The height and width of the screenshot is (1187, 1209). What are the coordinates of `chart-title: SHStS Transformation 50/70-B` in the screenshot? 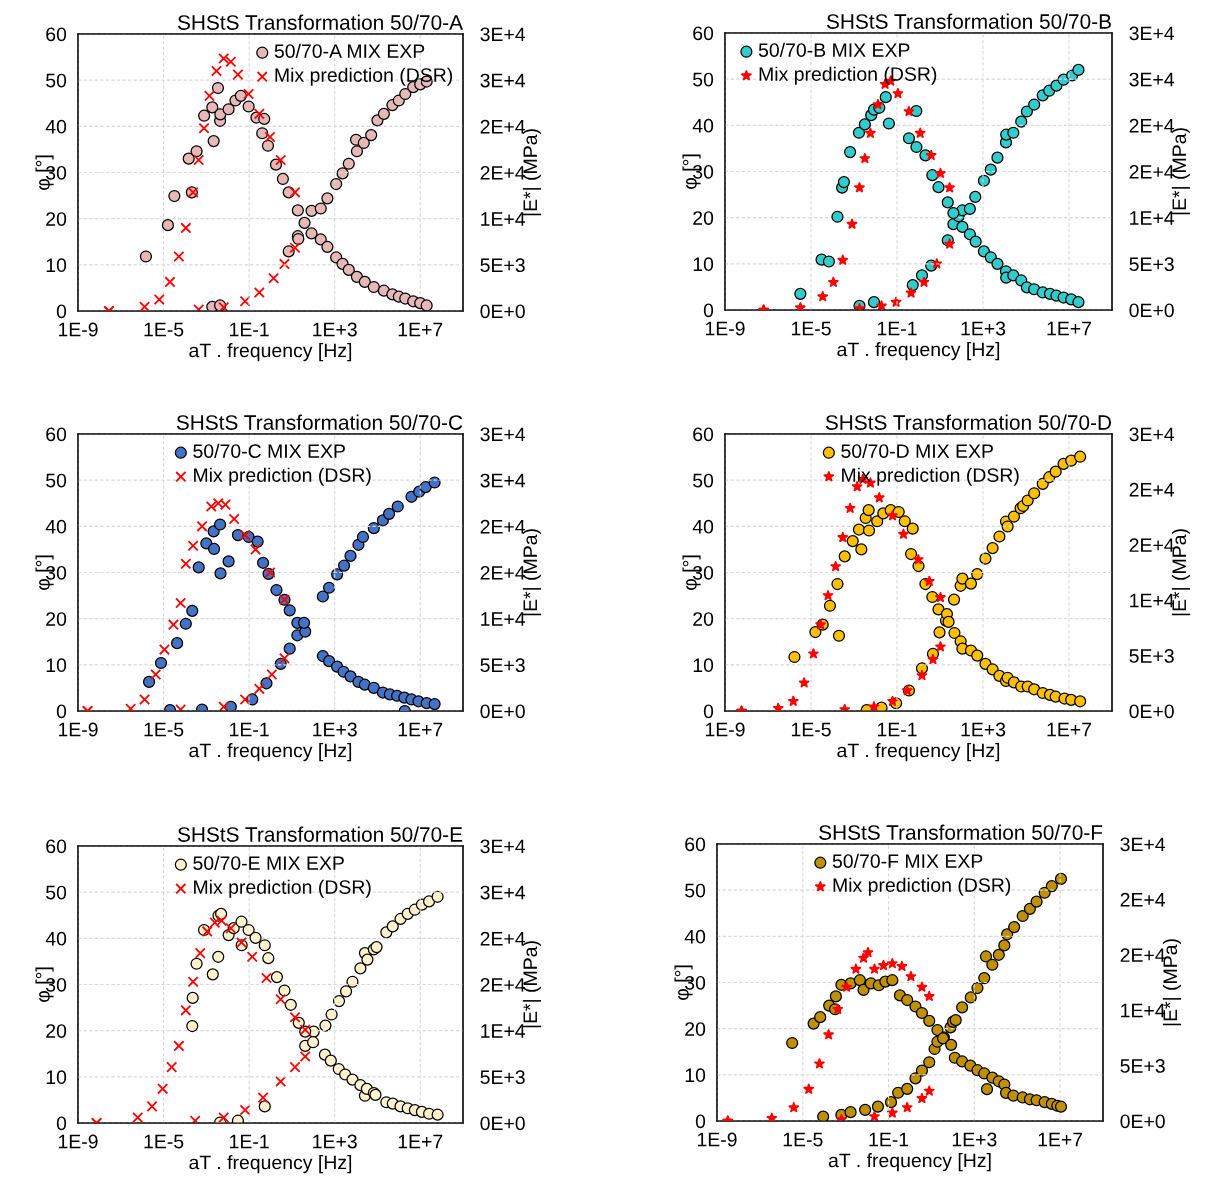 It's located at (968, 21).